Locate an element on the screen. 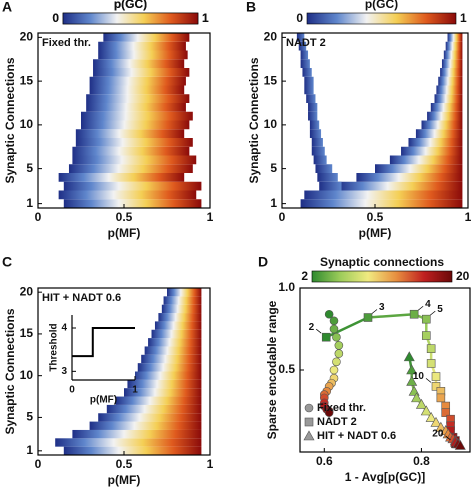 The image size is (474, 499). annotation: 3 is located at coordinates (382, 307).